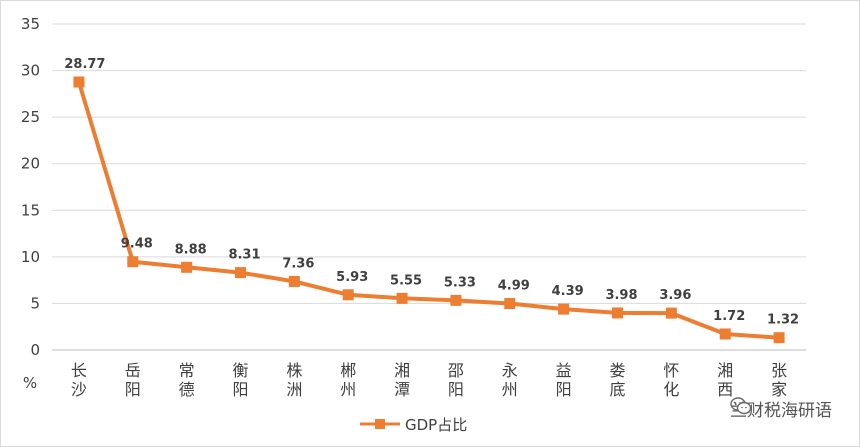 The width and height of the screenshot is (860, 447). Describe the element at coordinates (30, 257) in the screenshot. I see `y-tick-label: 10` at that location.